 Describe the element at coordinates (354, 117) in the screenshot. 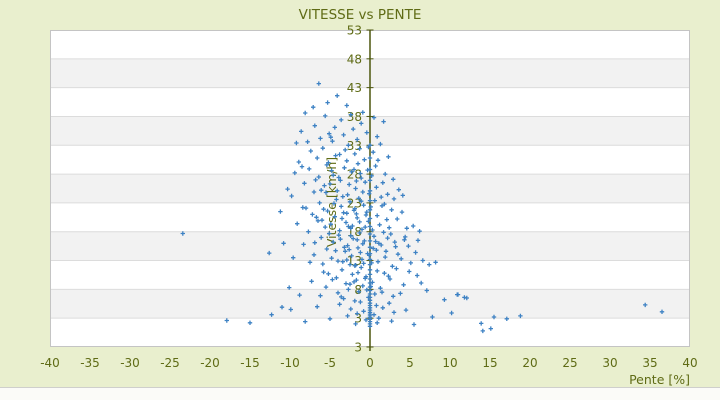

I see `y-tick-label: 38` at that location.